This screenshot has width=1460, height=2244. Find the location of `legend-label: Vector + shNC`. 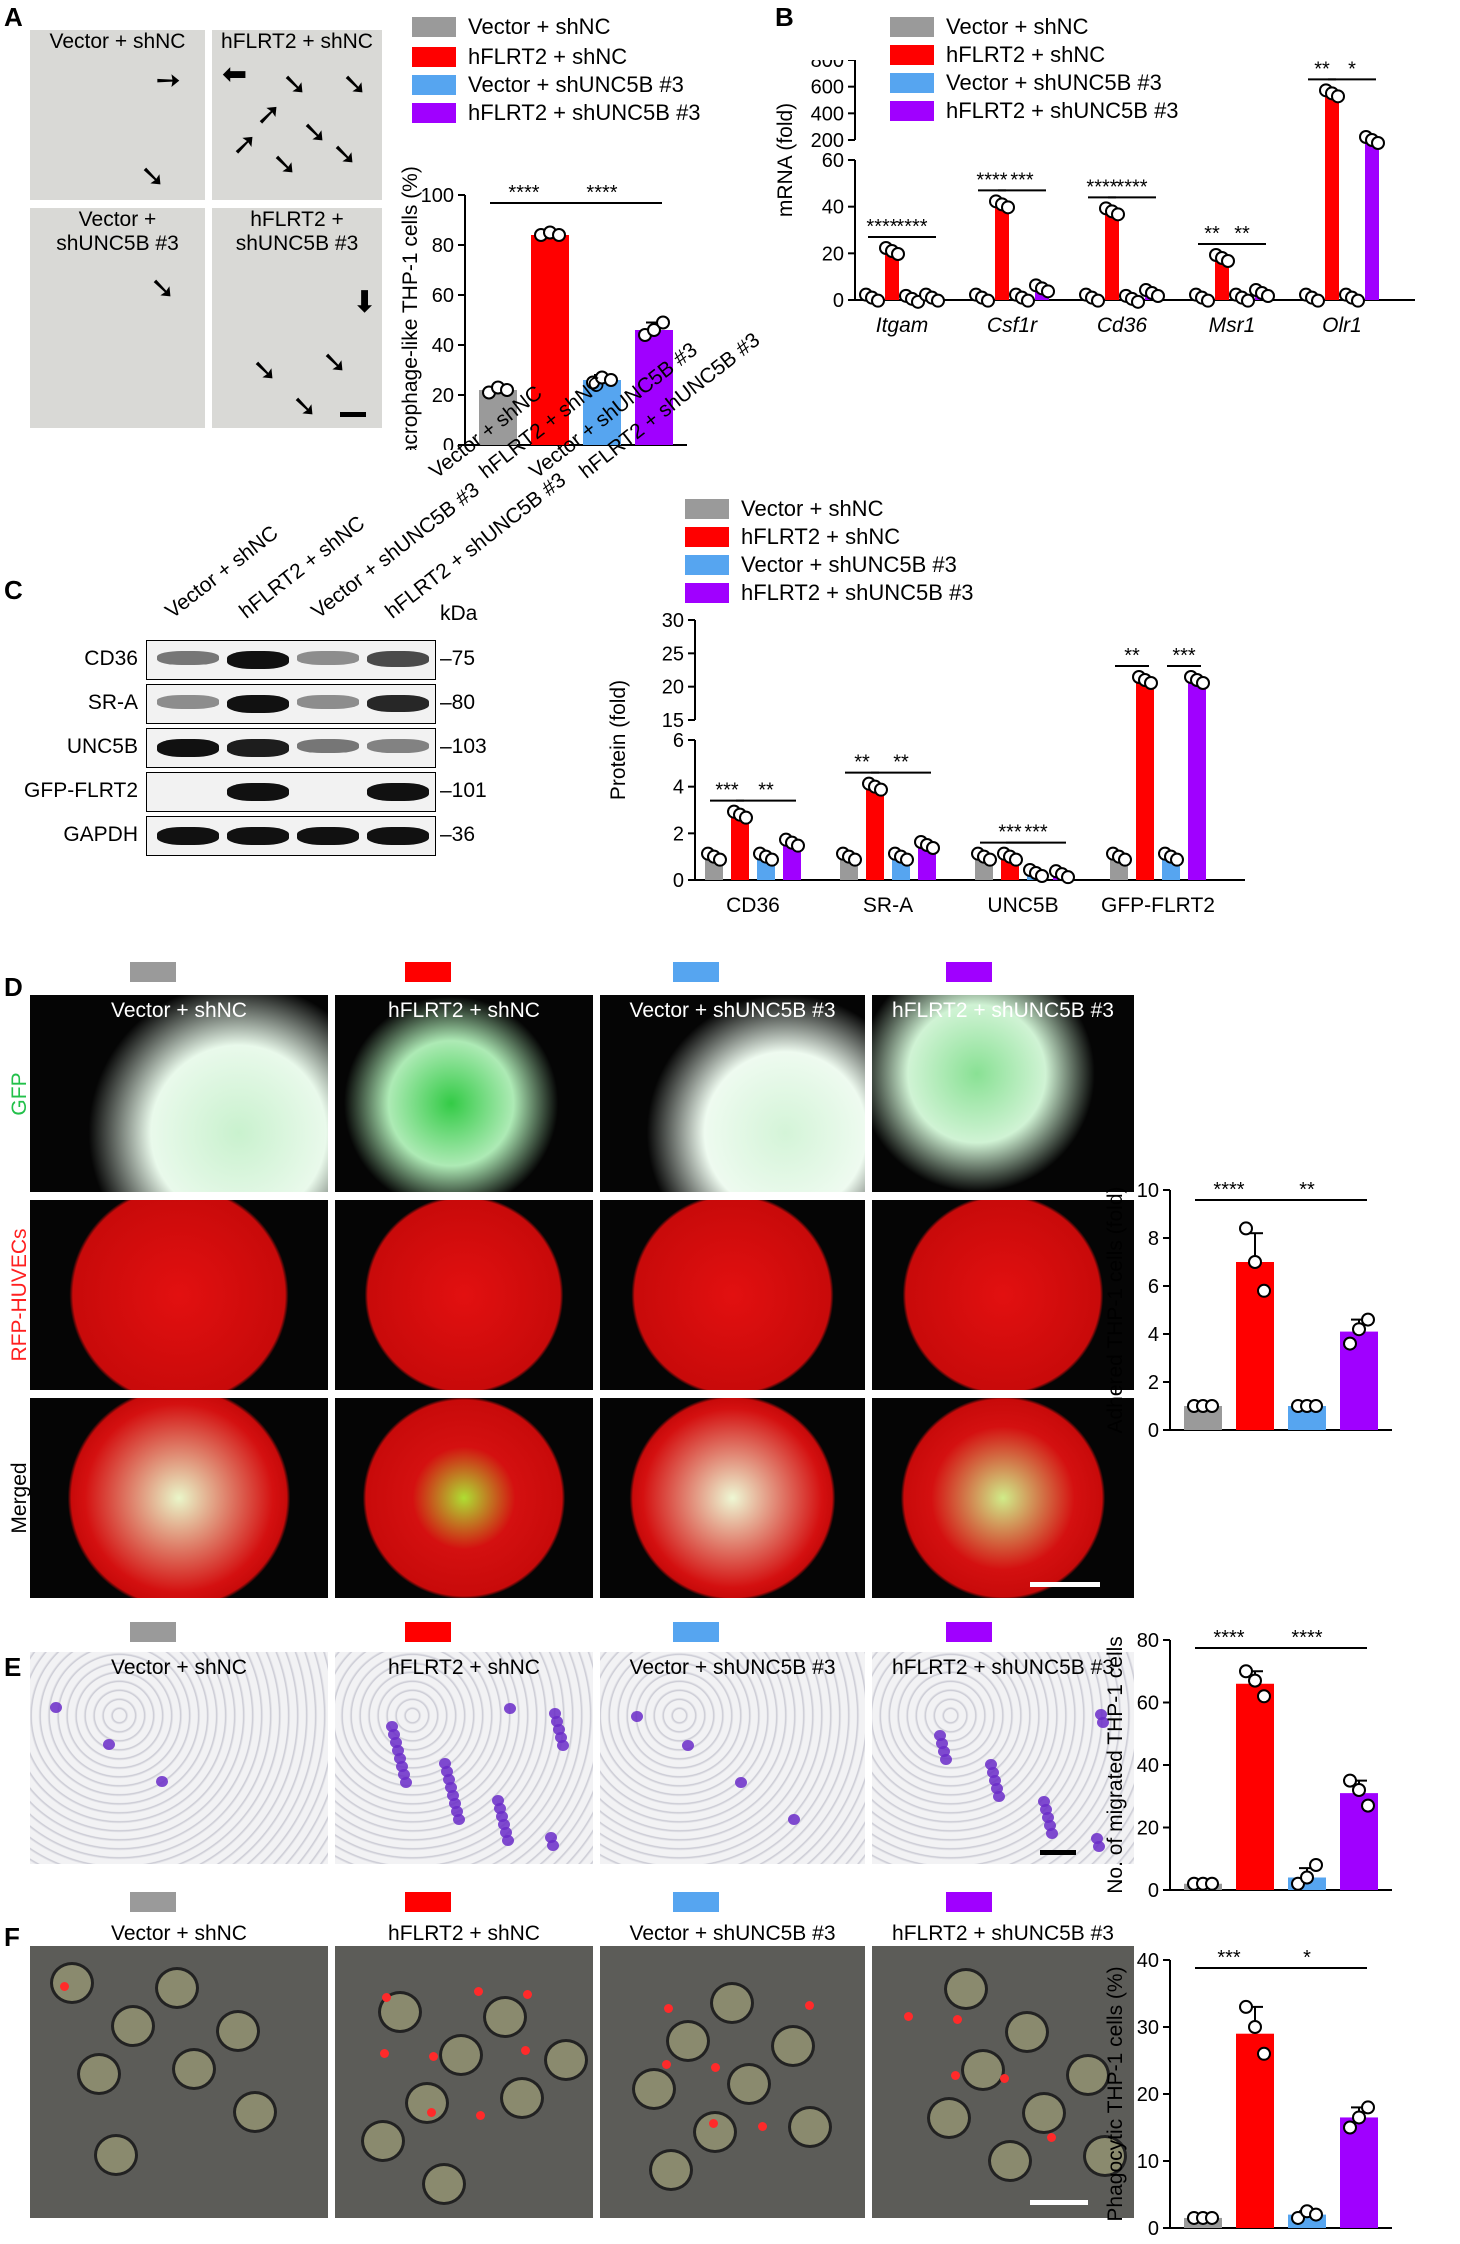

legend-label: Vector + shNC is located at coordinates (1017, 26).